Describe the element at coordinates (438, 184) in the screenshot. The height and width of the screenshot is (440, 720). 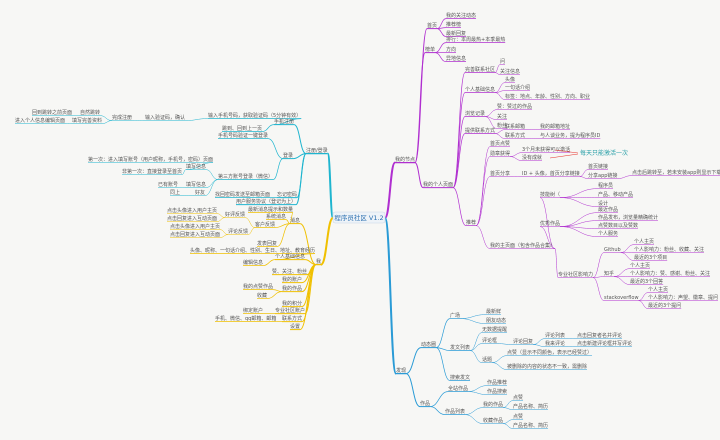
I see `topic-node: 我的个人页面` at that location.